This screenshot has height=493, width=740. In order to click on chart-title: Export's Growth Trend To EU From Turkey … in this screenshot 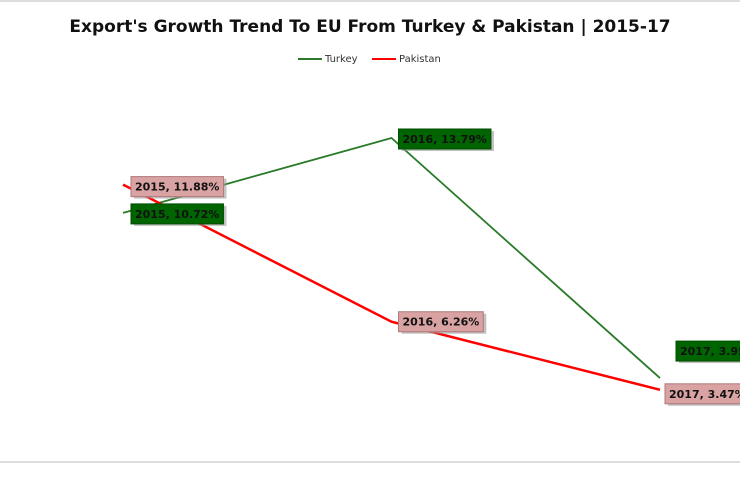, I will do `click(369, 27)`.